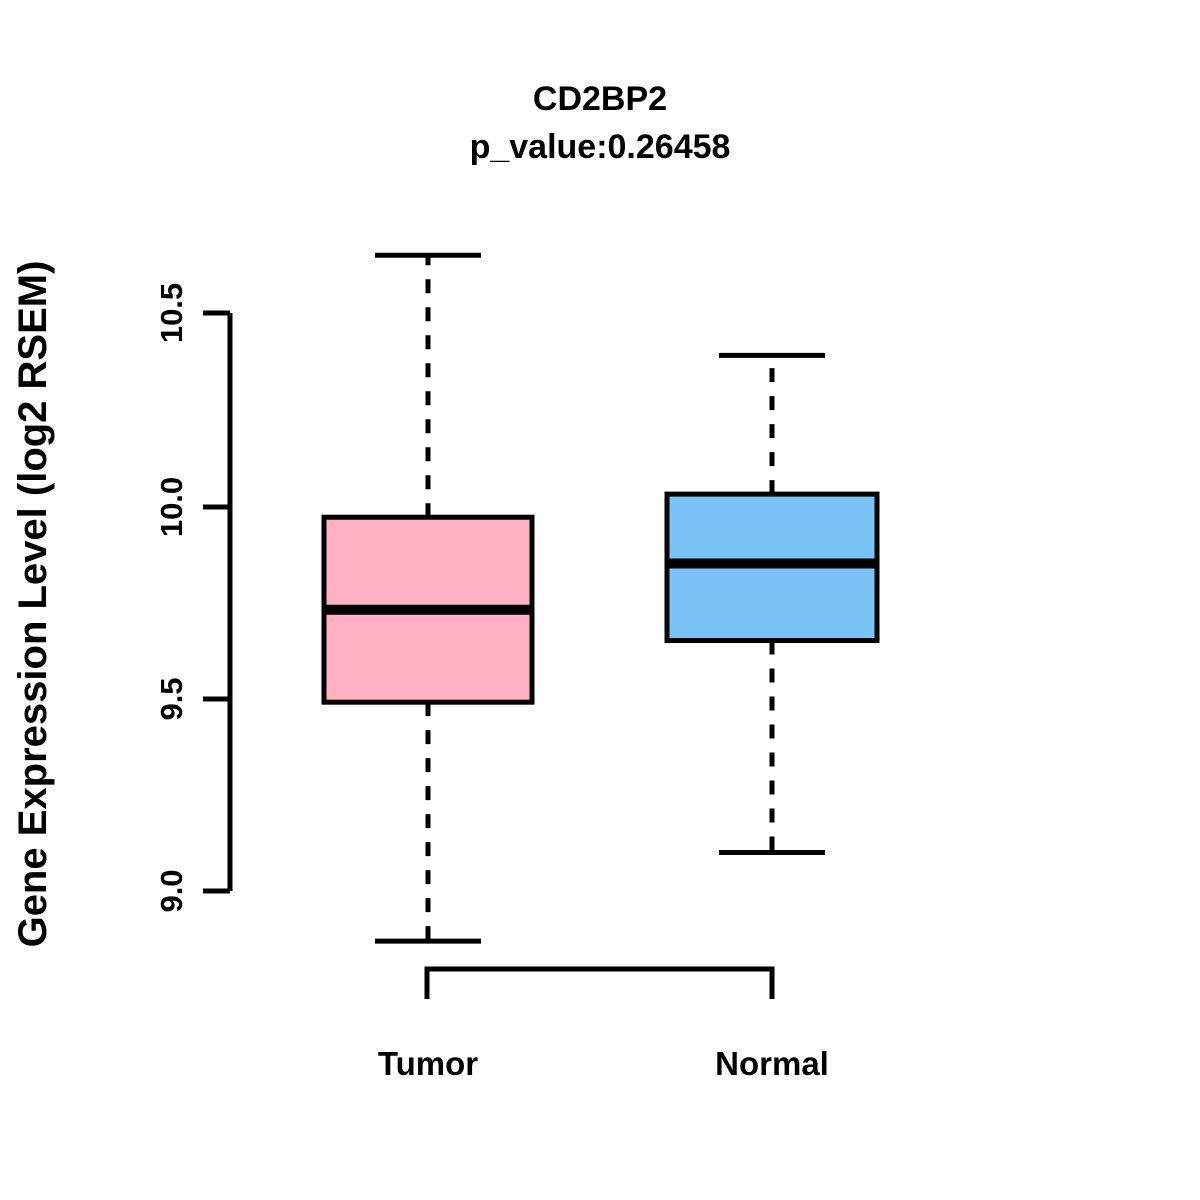  I want to click on x-axis: Tumor Normal, so click(603, 1024).